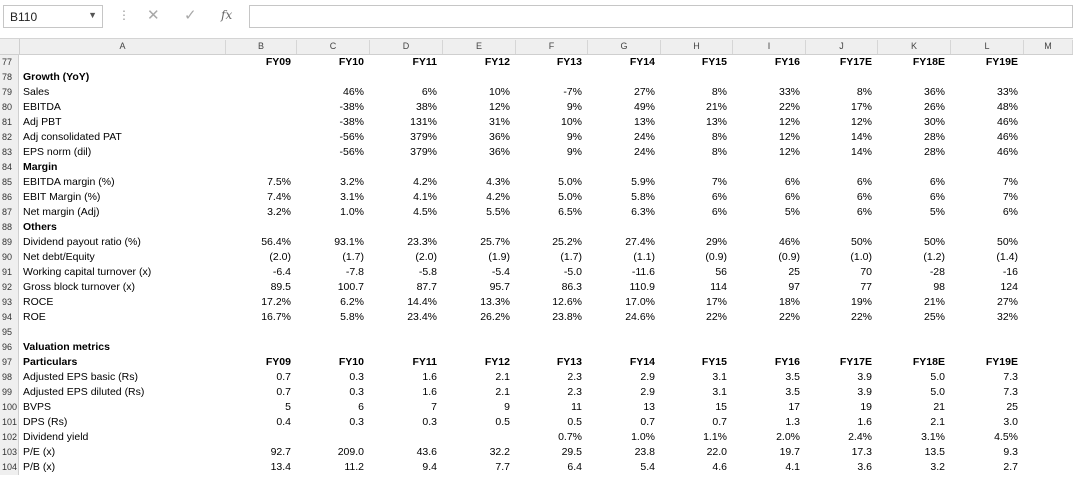  I want to click on value-cell-f: (1.7), so click(571, 257).